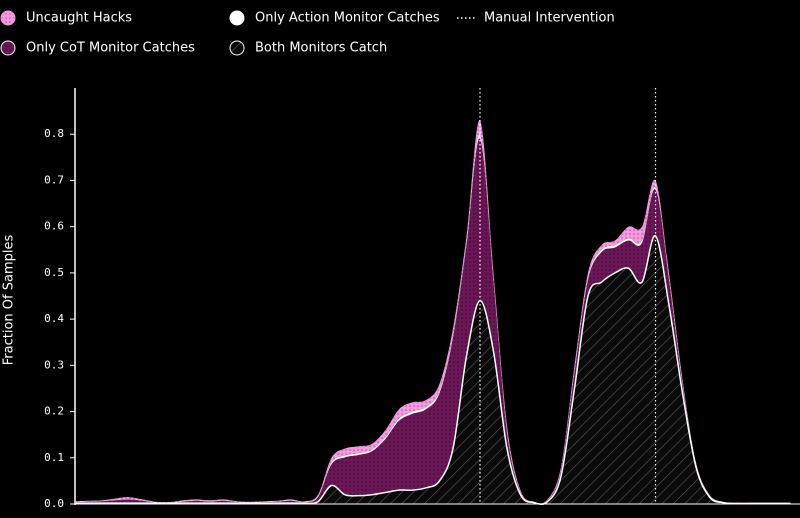  What do you see at coordinates (347, 18) in the screenshot?
I see `legend-label: Only Action Monitor Catches` at bounding box center [347, 18].